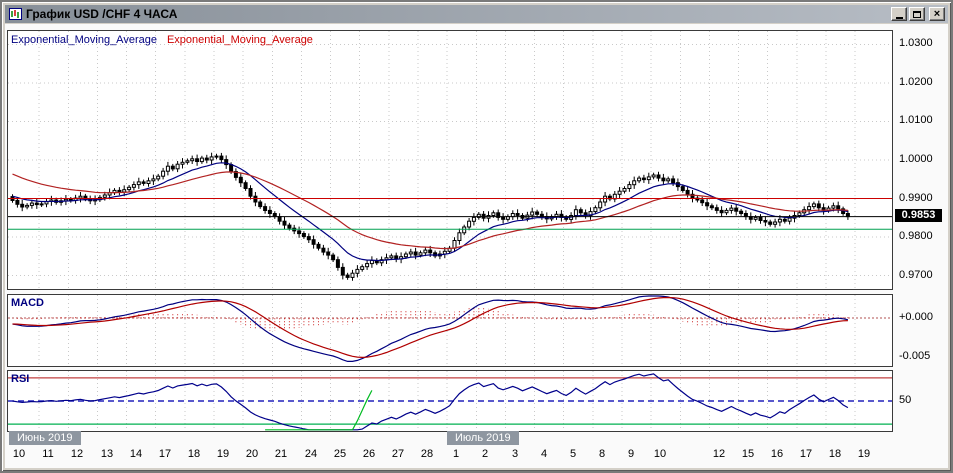  Describe the element at coordinates (432, 319) in the screenshot. I see `macd-histogram` at that location.